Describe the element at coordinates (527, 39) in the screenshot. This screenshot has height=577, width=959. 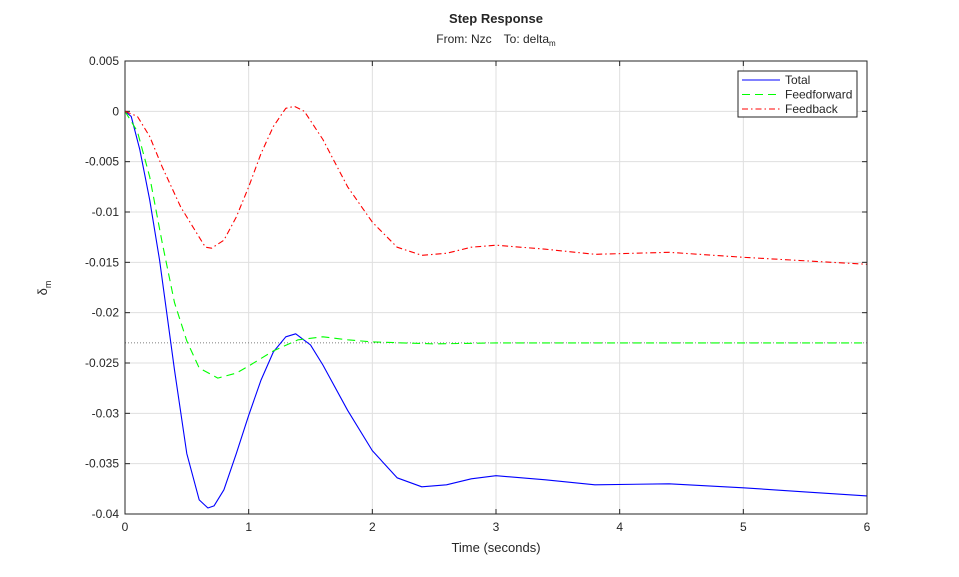
I see `subtitle-to: To: delta` at that location.